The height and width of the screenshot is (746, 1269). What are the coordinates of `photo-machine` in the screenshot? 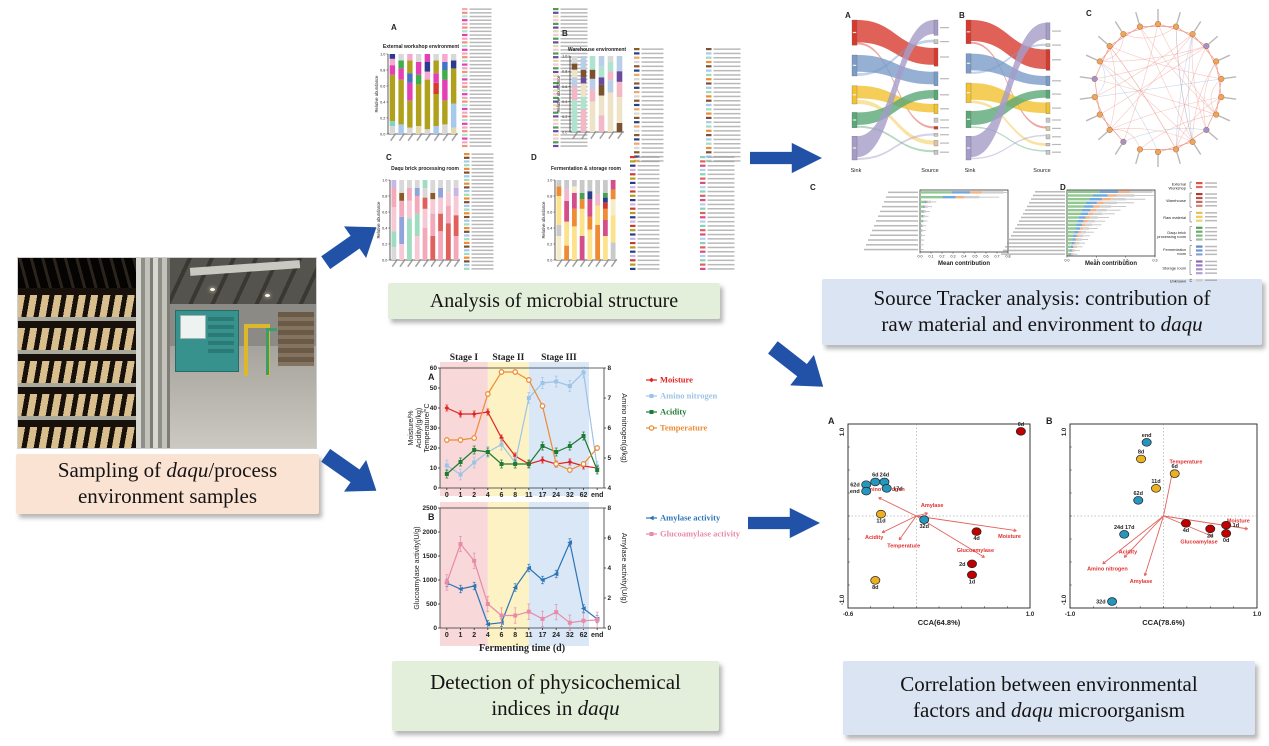 It's located at (207, 341).